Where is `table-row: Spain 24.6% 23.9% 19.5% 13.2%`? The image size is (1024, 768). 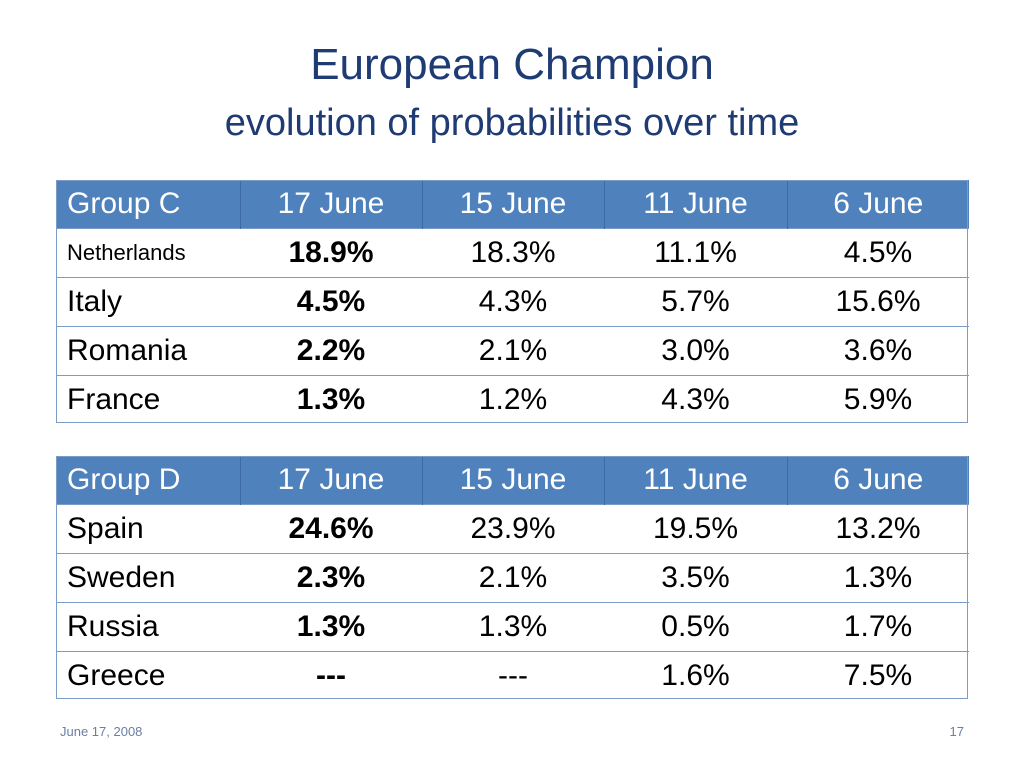 table-row: Spain 24.6% 23.9% 19.5% 13.2% is located at coordinates (513, 529).